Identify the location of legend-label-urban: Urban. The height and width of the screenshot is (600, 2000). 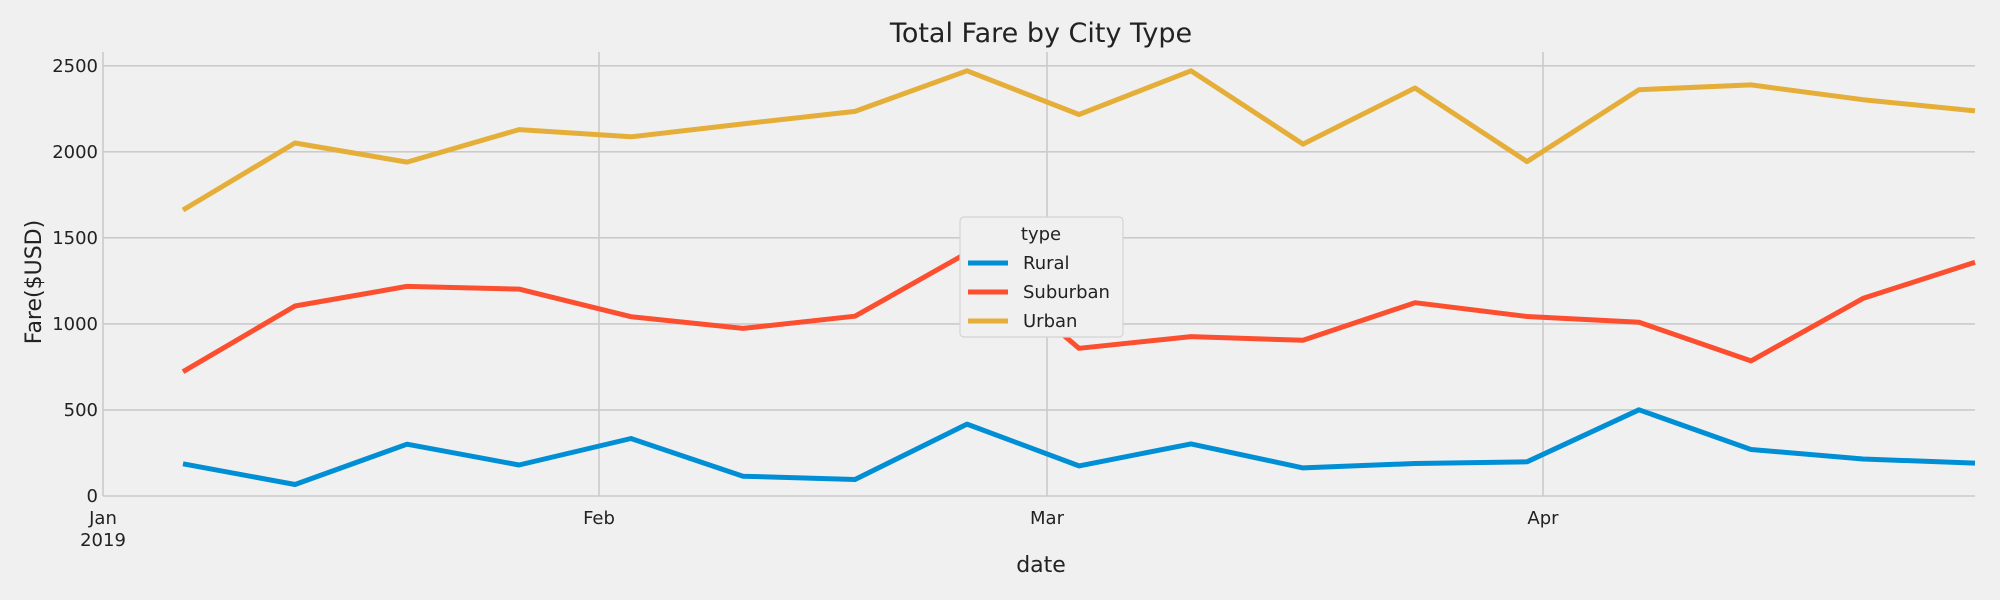
(1050, 321).